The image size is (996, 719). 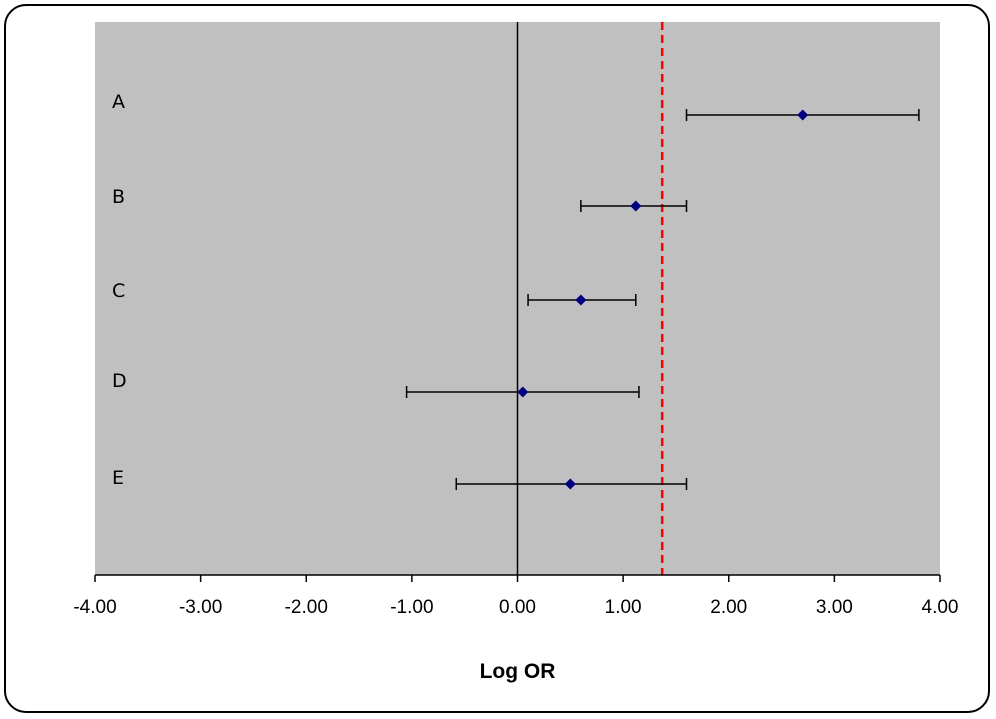 What do you see at coordinates (200, 607) in the screenshot?
I see `x-tick-label: -3.00` at bounding box center [200, 607].